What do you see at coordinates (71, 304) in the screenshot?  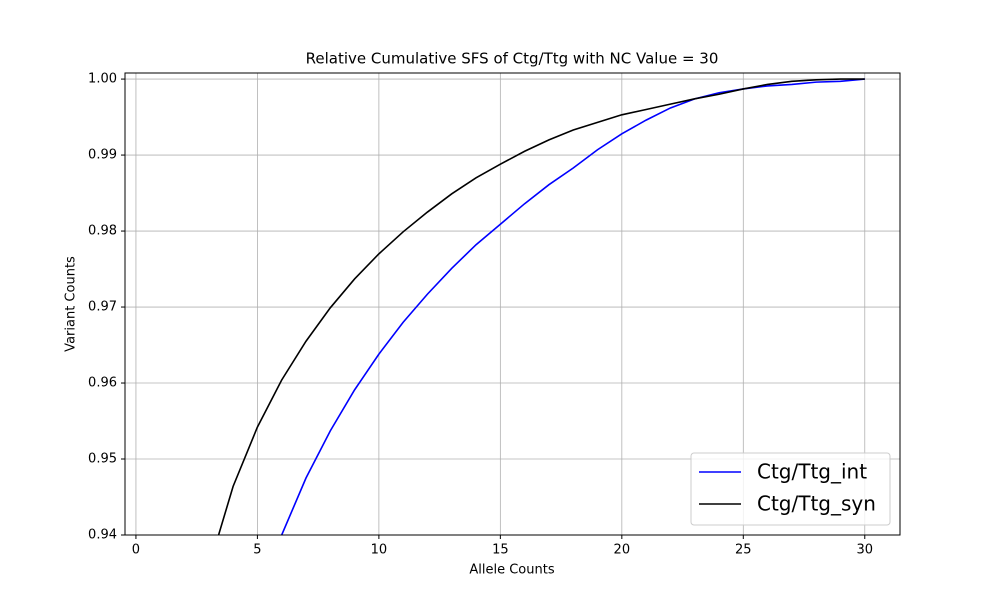 I see `y-axis-label: Variant Counts` at bounding box center [71, 304].